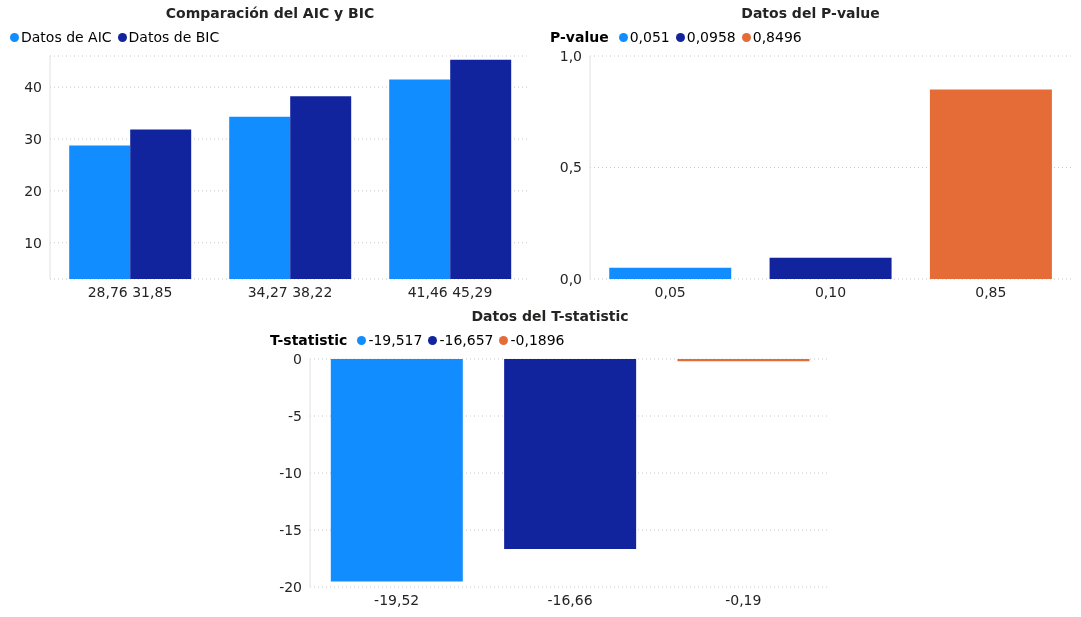 This screenshot has width=1081, height=617. Describe the element at coordinates (290, 472) in the screenshot. I see `y-tick-label: -10` at that location.